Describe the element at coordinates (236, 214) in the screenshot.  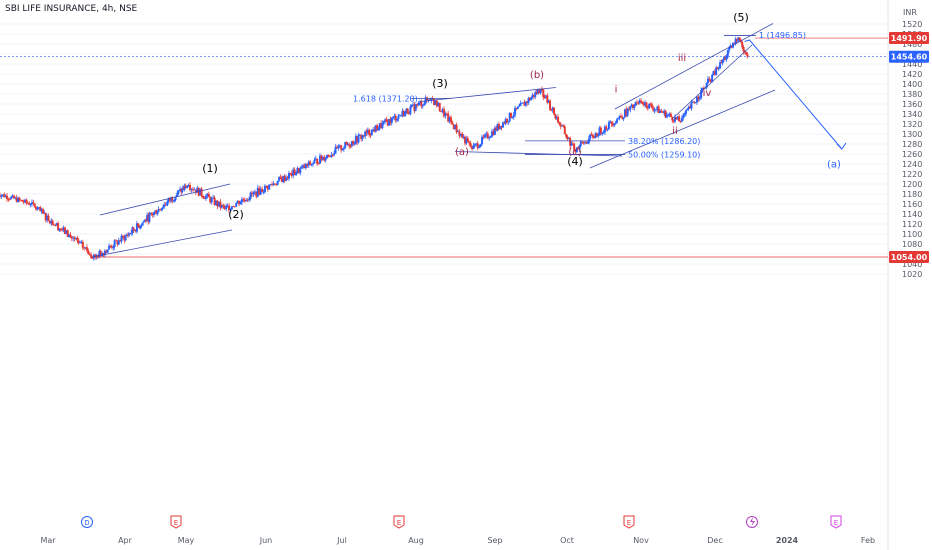
I see `wave-label: (2)` at that location.